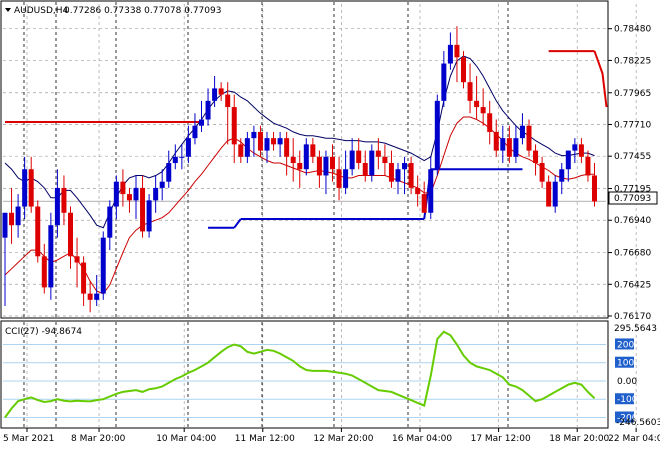 The image size is (660, 450). I want to click on cci-level-tag, so click(624, 362).